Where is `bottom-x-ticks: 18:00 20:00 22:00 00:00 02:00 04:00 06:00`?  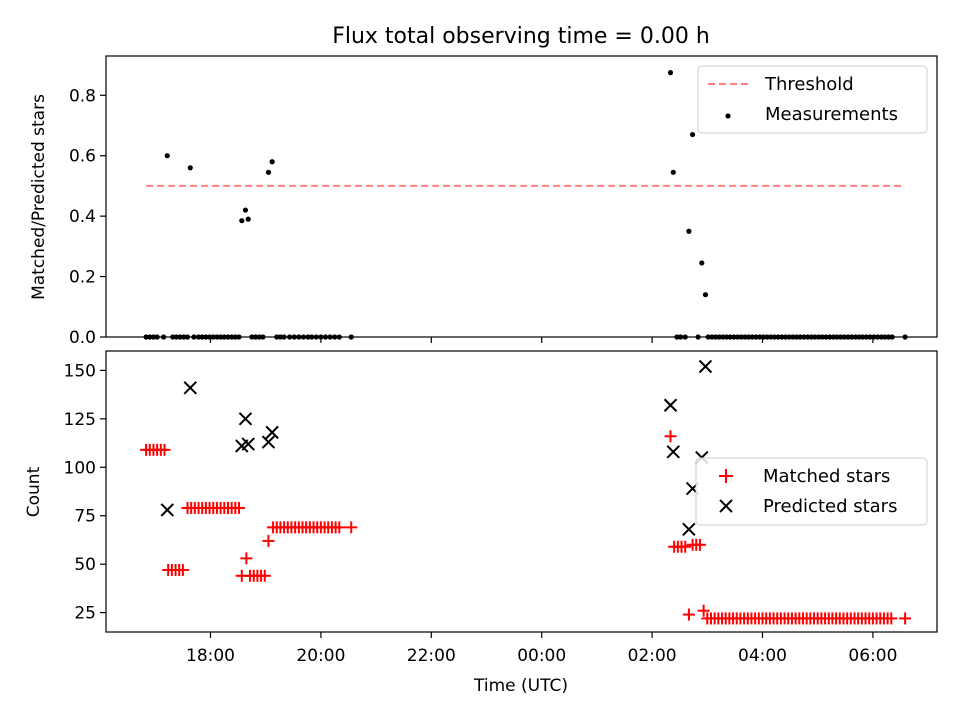 bottom-x-ticks: 18:00 20:00 22:00 00:00 02:00 04:00 06:00 is located at coordinates (541, 649).